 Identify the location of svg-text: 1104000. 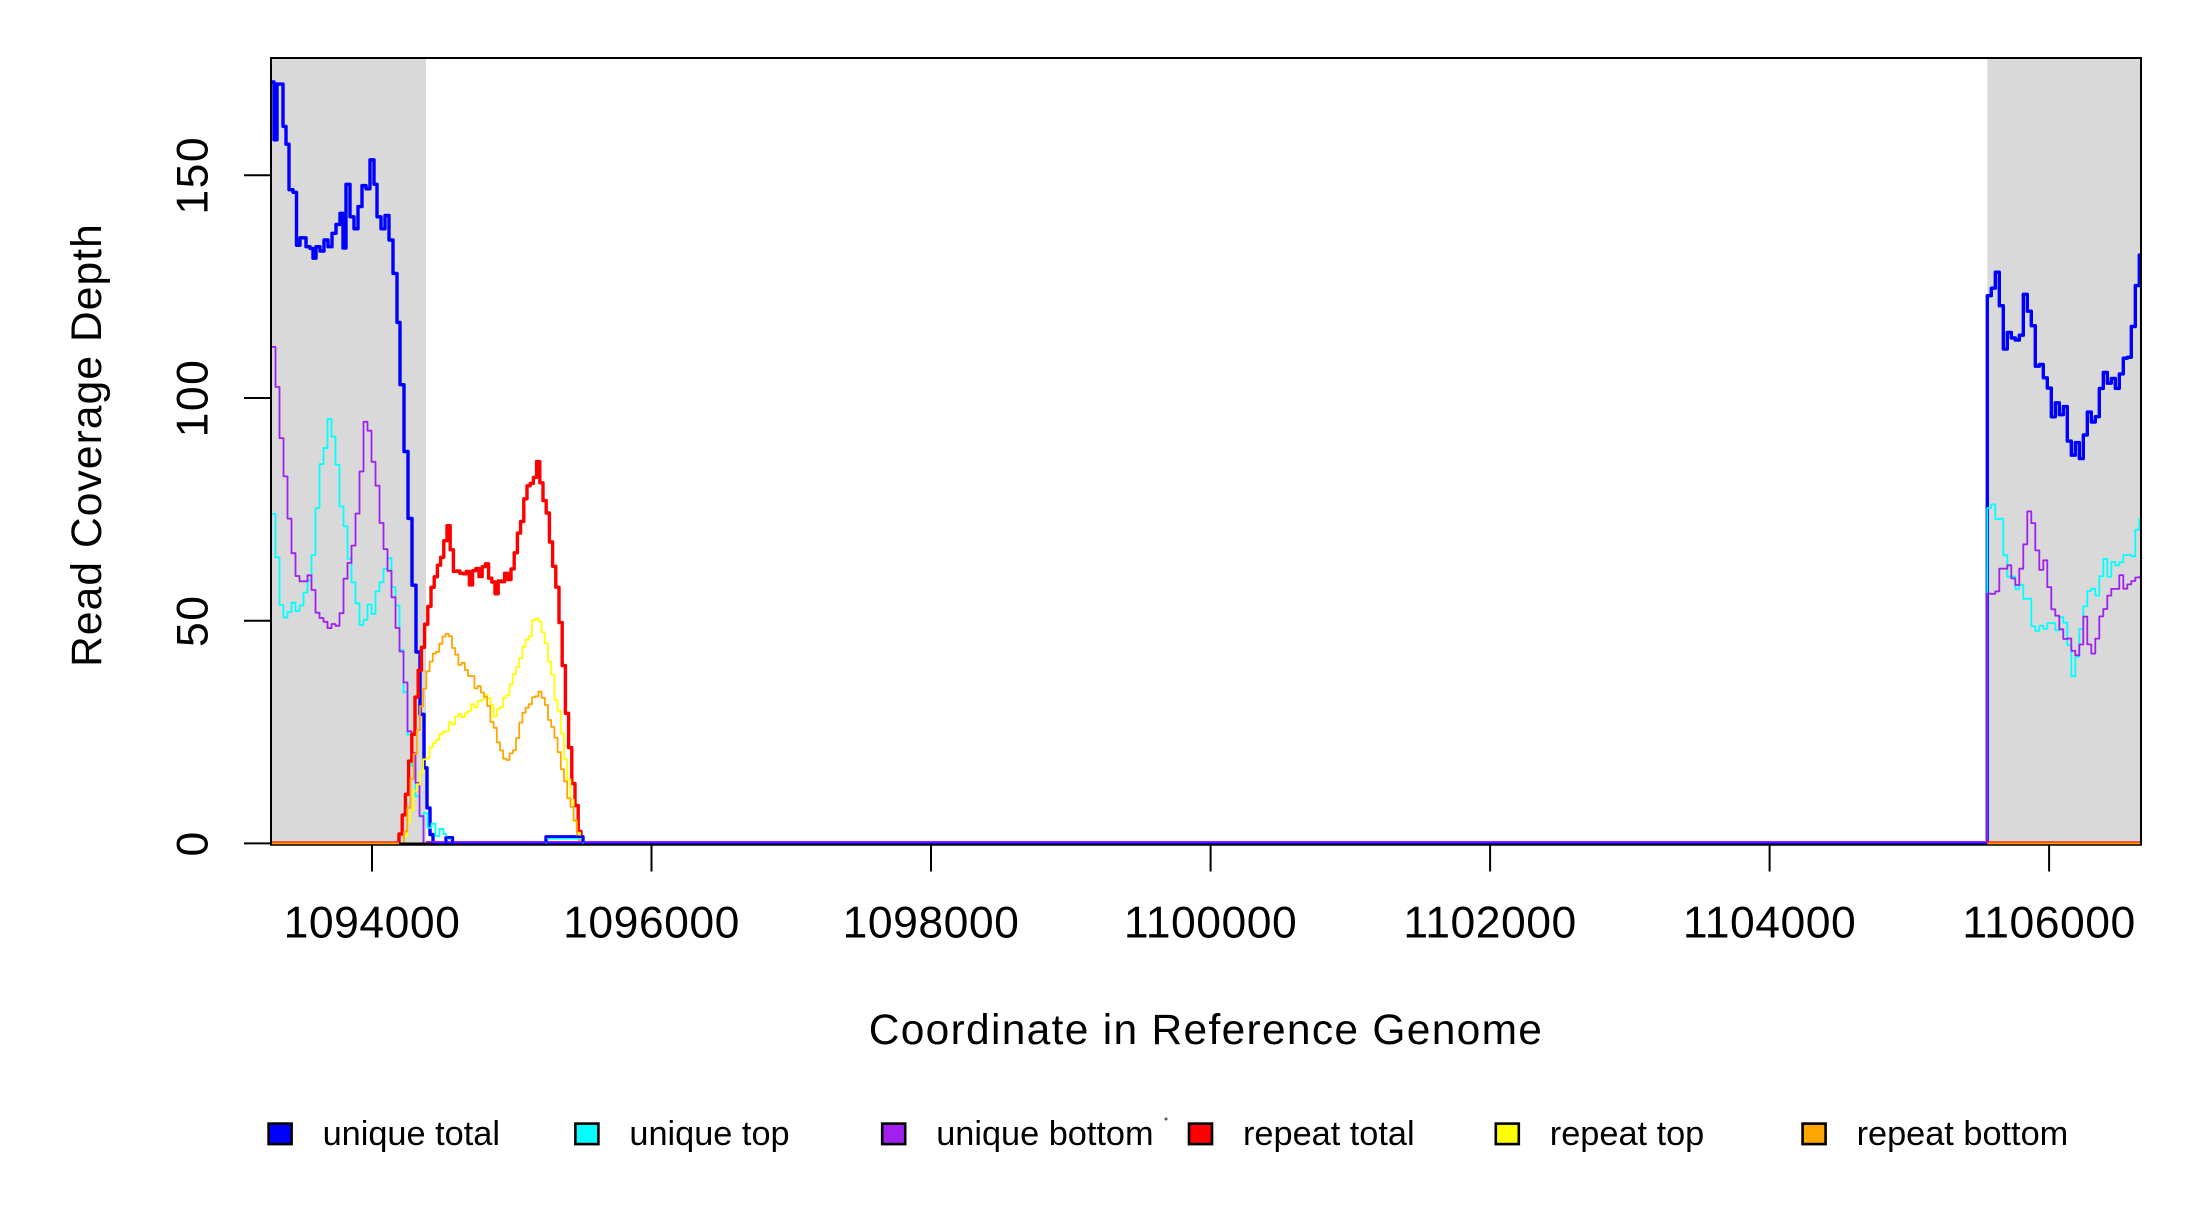
(1769, 923).